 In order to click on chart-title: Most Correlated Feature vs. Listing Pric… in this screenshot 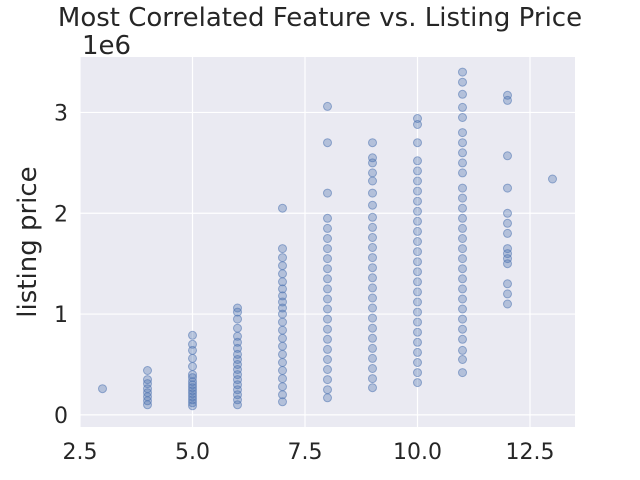, I will do `click(320, 18)`.